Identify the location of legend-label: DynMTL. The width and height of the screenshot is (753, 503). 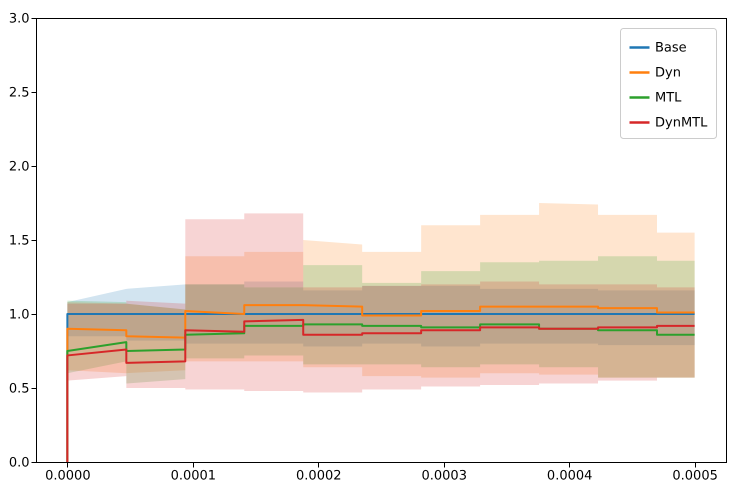
(681, 123).